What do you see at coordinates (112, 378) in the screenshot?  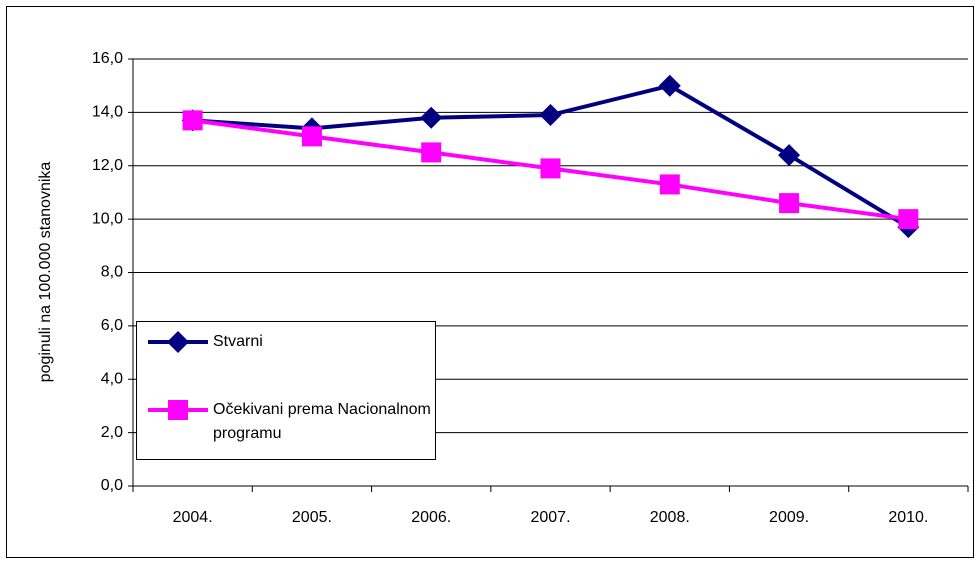 I see `y-tick-label: 4,0` at bounding box center [112, 378].